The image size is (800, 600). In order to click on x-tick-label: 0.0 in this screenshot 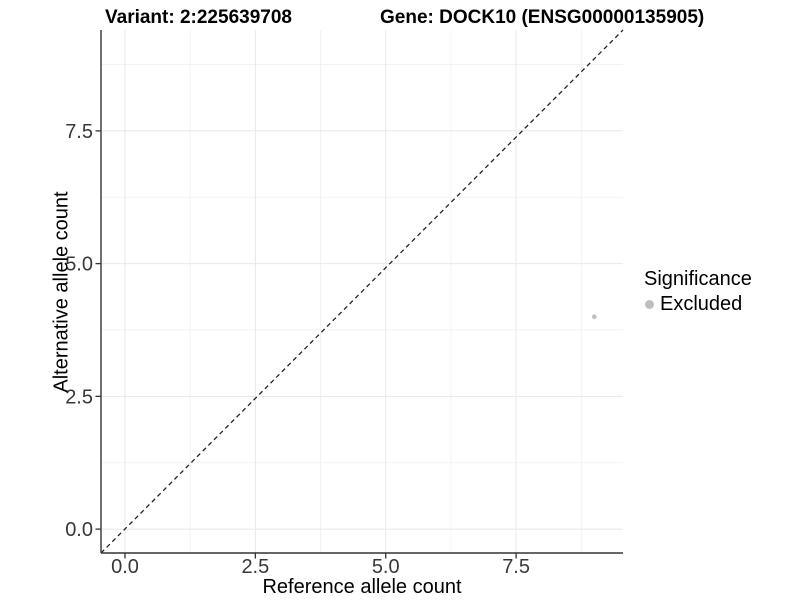, I will do `click(125, 567)`.